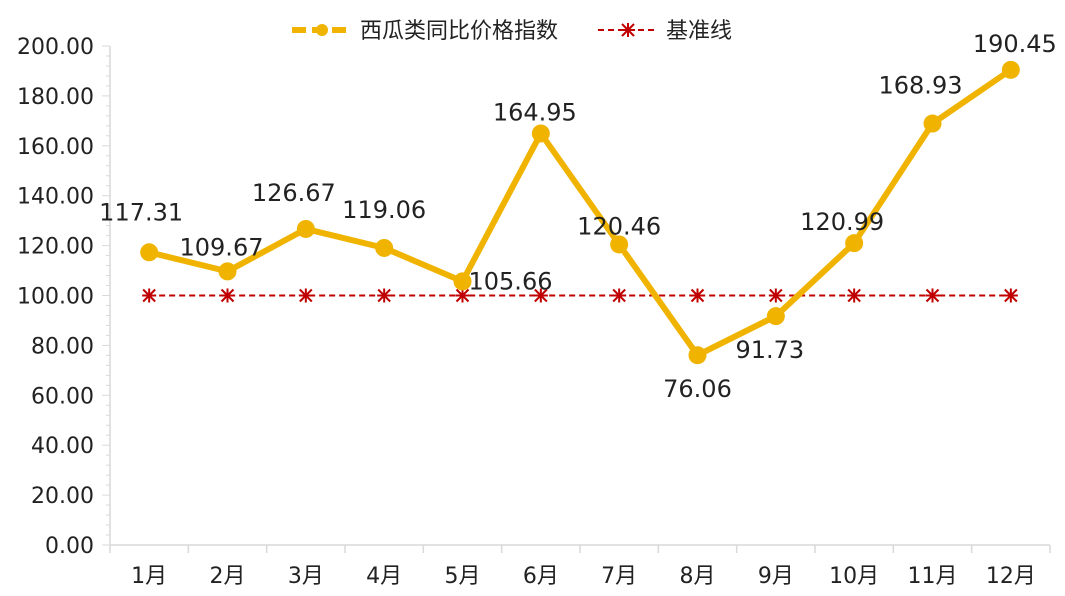 The height and width of the screenshot is (596, 1065). I want to click on legend-label-baseline: 基准线, so click(699, 31).